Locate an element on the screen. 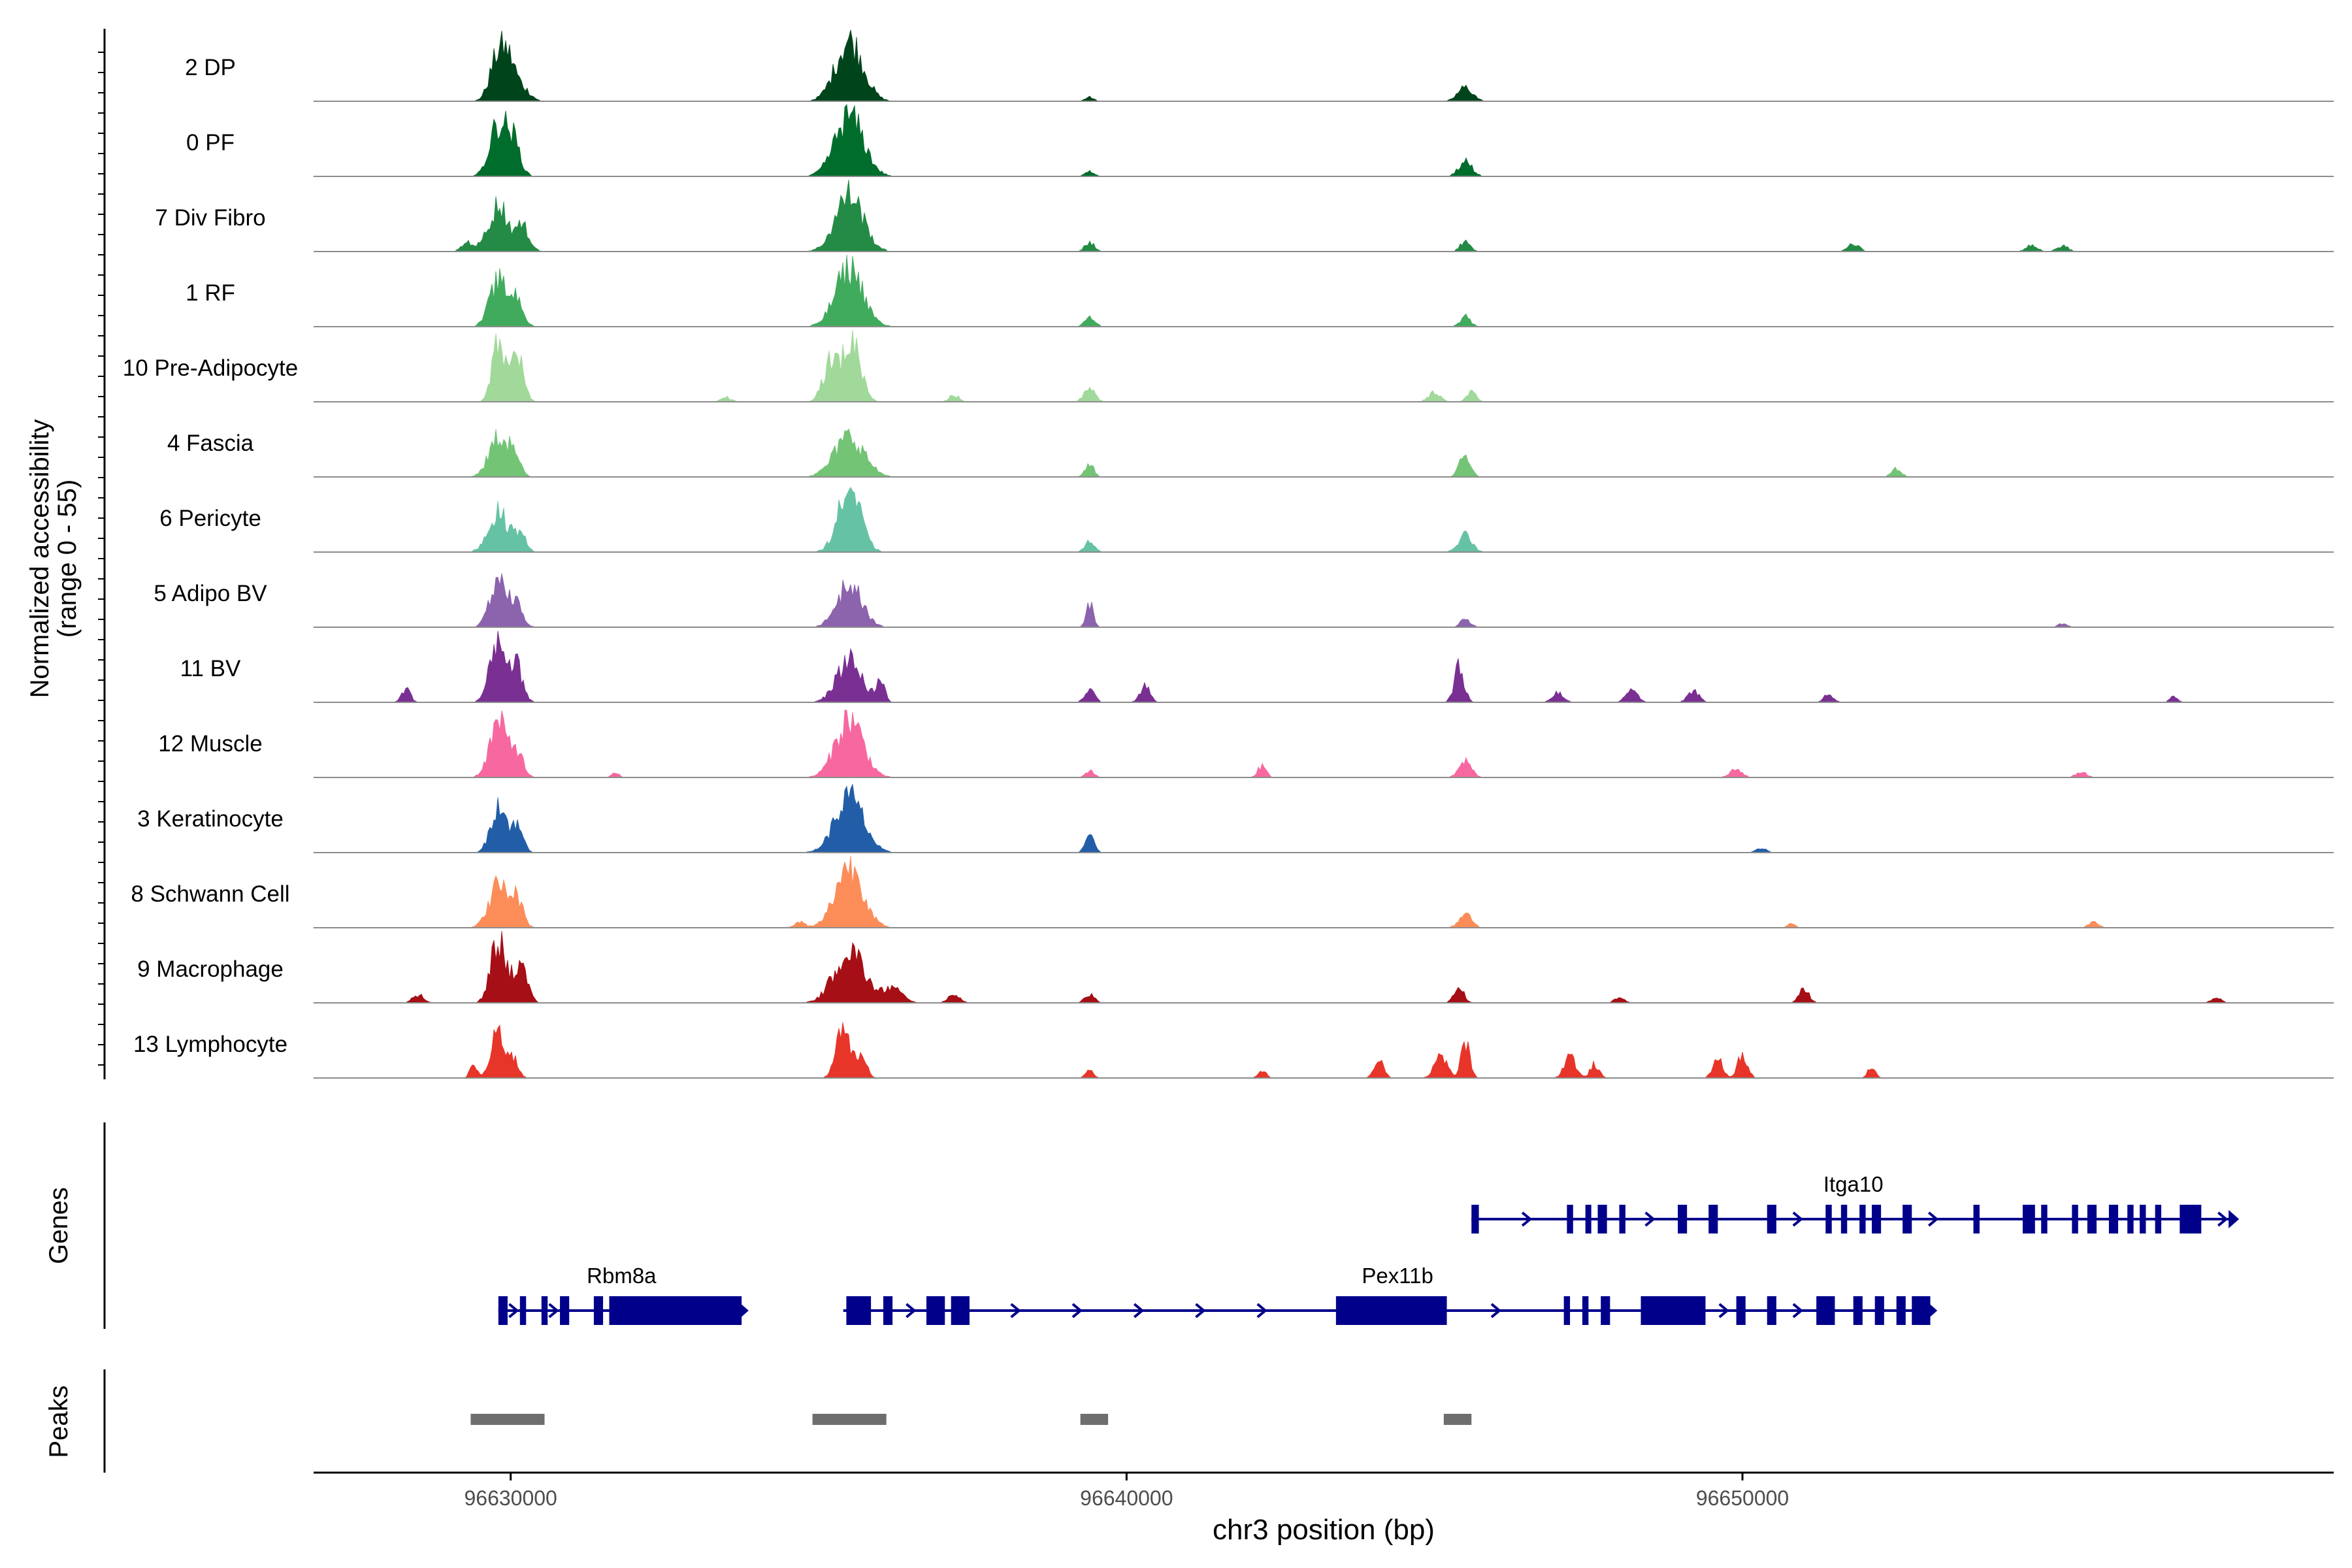  track-1-rf: 1 RF is located at coordinates (1260, 290).